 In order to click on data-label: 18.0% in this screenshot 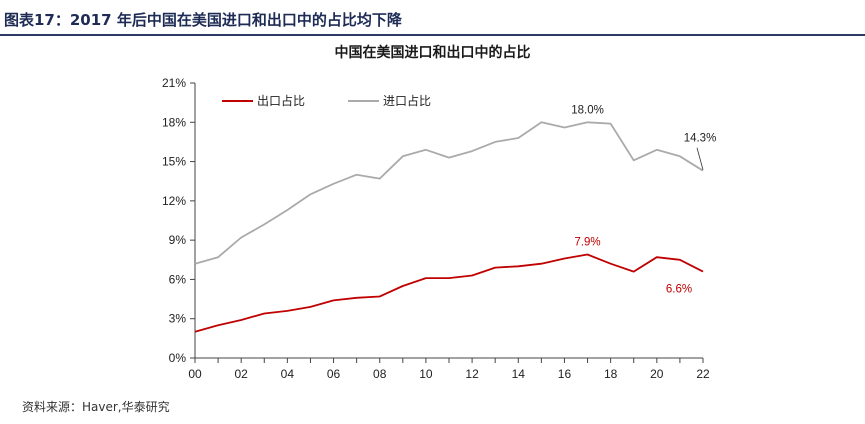, I will do `click(587, 110)`.